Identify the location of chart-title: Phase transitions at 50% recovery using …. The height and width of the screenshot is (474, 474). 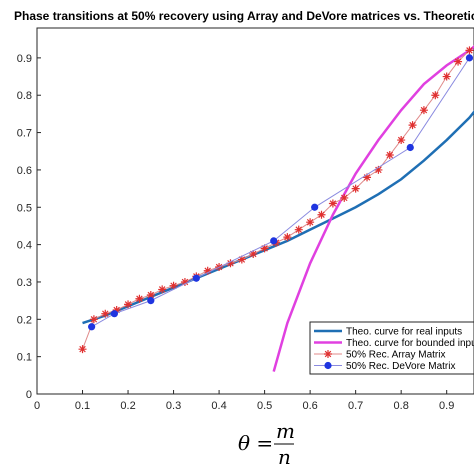
(244, 16).